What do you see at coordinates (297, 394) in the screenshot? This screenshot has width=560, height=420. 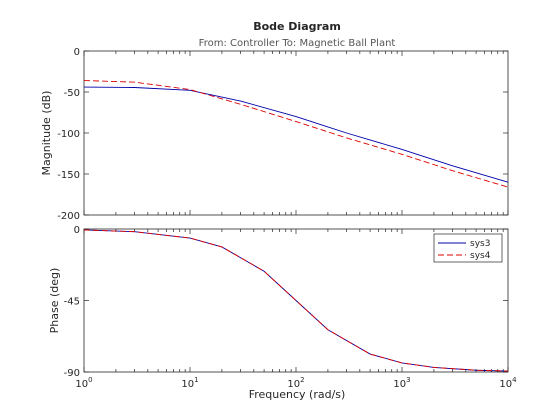 I see `x-axis-label: Frequency (rad/s)` at bounding box center [297, 394].